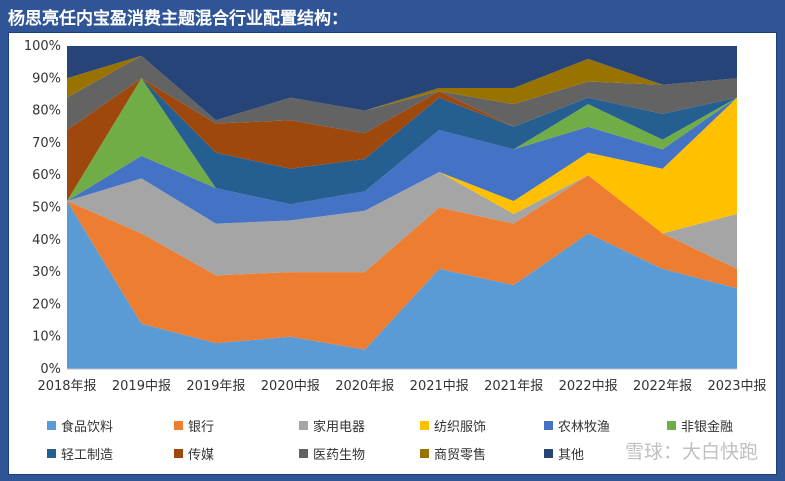  Describe the element at coordinates (691, 452) in the screenshot. I see `watermark: 雪球：大白快跑` at that location.